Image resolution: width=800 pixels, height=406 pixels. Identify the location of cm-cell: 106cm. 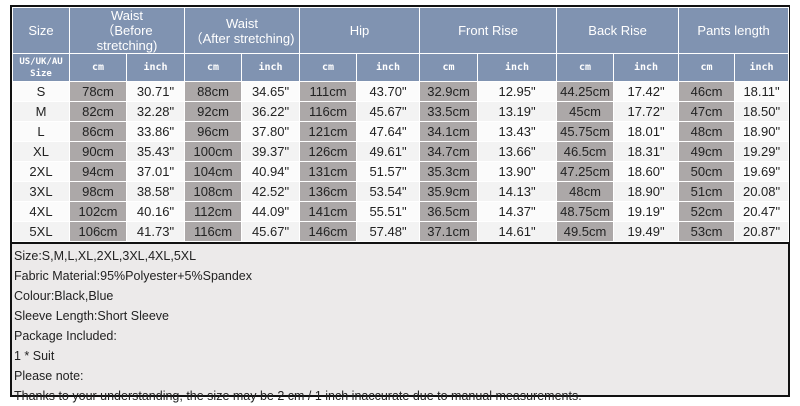
(98, 231).